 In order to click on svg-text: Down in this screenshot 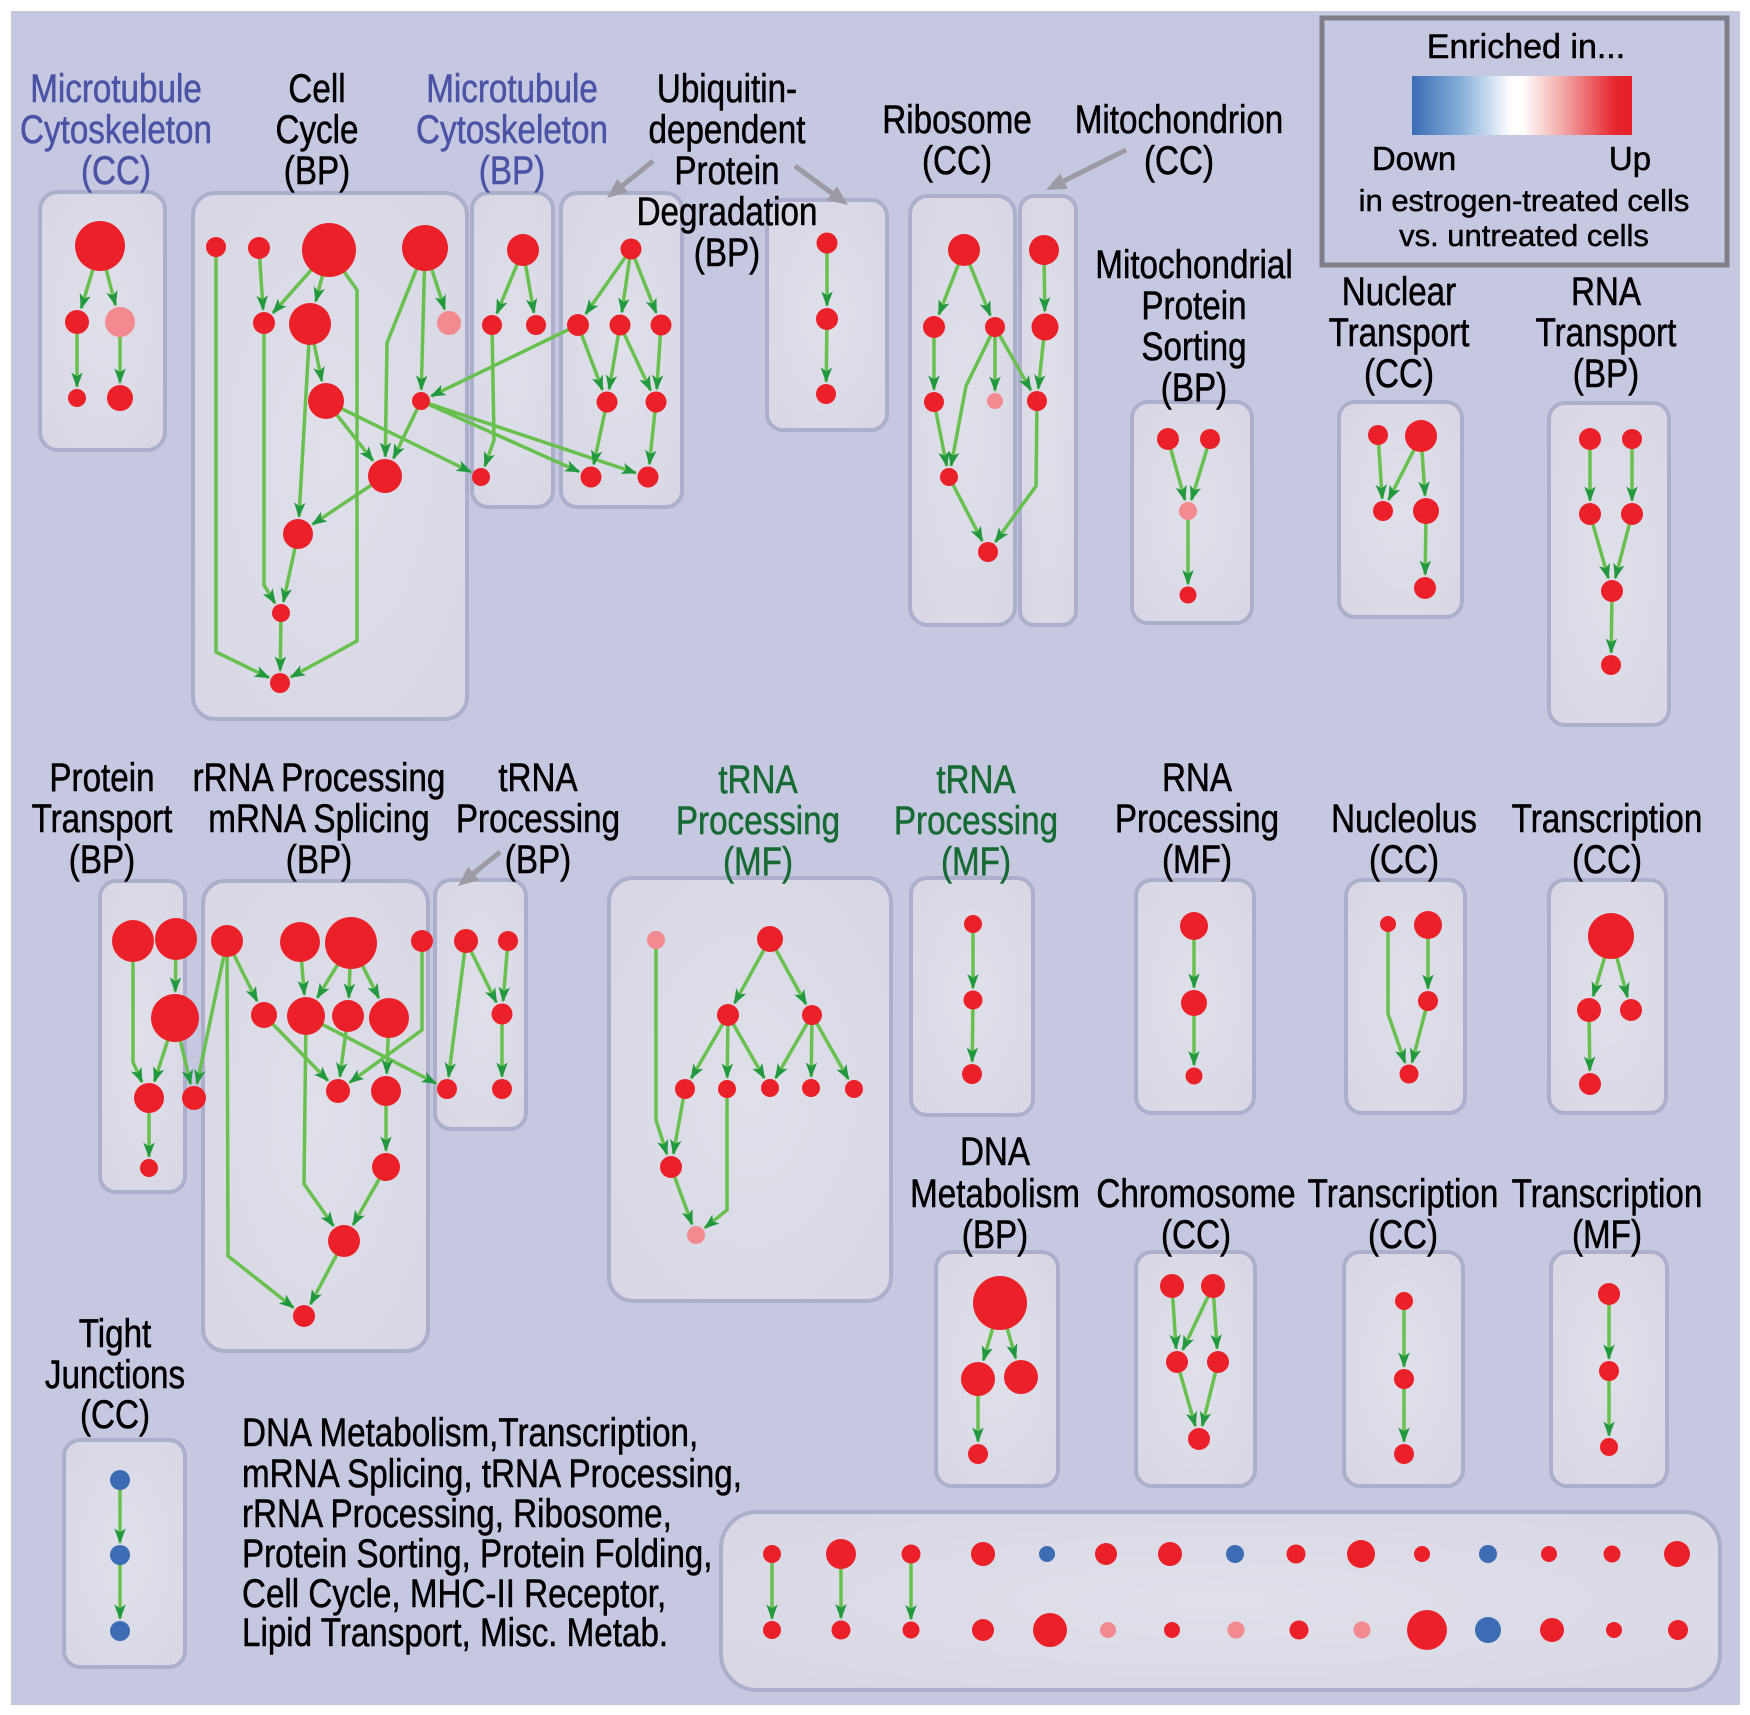, I will do `click(1414, 158)`.